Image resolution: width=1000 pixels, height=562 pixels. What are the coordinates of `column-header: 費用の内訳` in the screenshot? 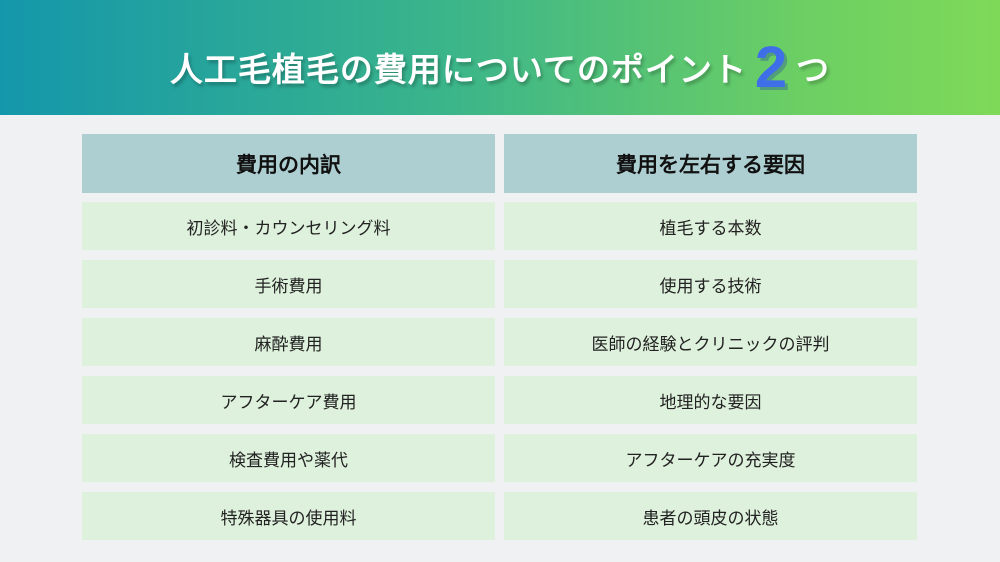 It's located at (288, 163).